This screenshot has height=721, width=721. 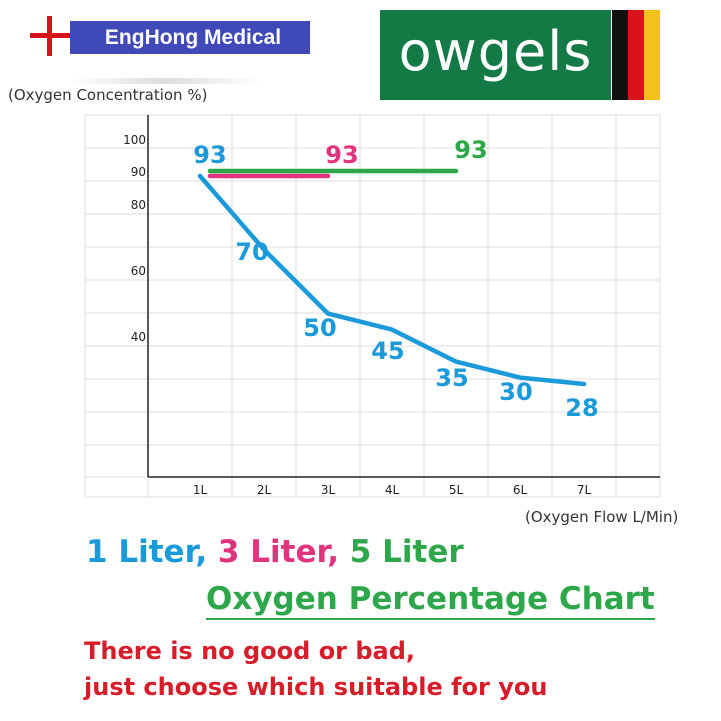 I want to click on chart-subtitle: Oxygen Percentage Chart, so click(x=430, y=600).